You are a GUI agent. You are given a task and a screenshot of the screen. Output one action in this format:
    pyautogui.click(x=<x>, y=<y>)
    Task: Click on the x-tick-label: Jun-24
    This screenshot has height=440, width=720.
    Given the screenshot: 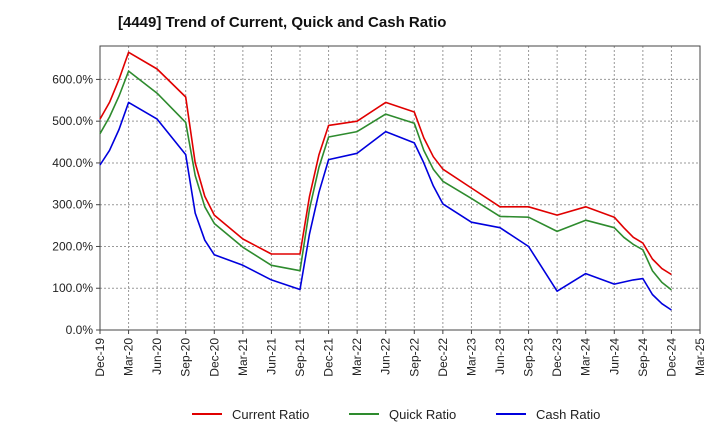 What is the action you would take?
    pyautogui.click(x=614, y=356)
    